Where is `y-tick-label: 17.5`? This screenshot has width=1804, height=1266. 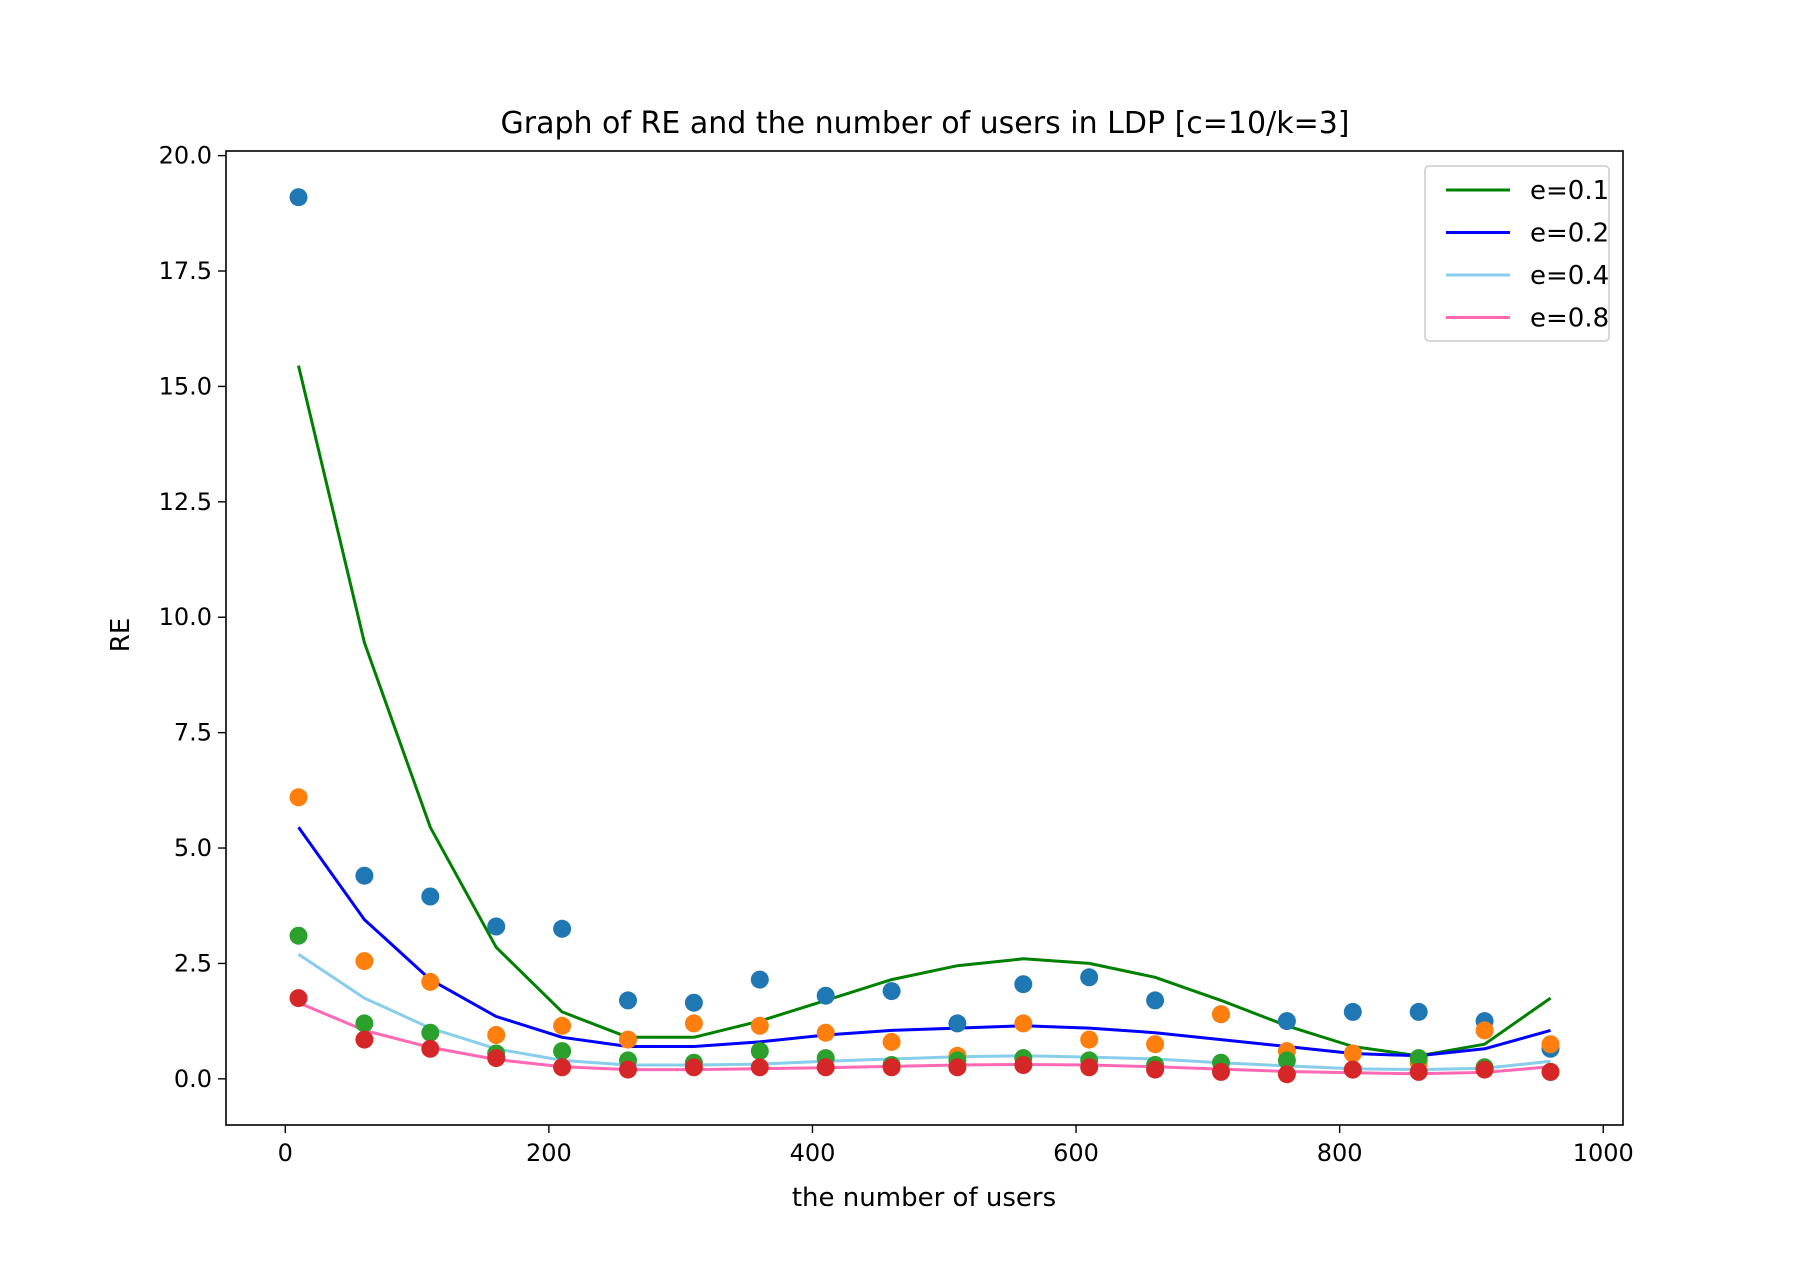
y-tick-label: 17.5 is located at coordinates (185, 271).